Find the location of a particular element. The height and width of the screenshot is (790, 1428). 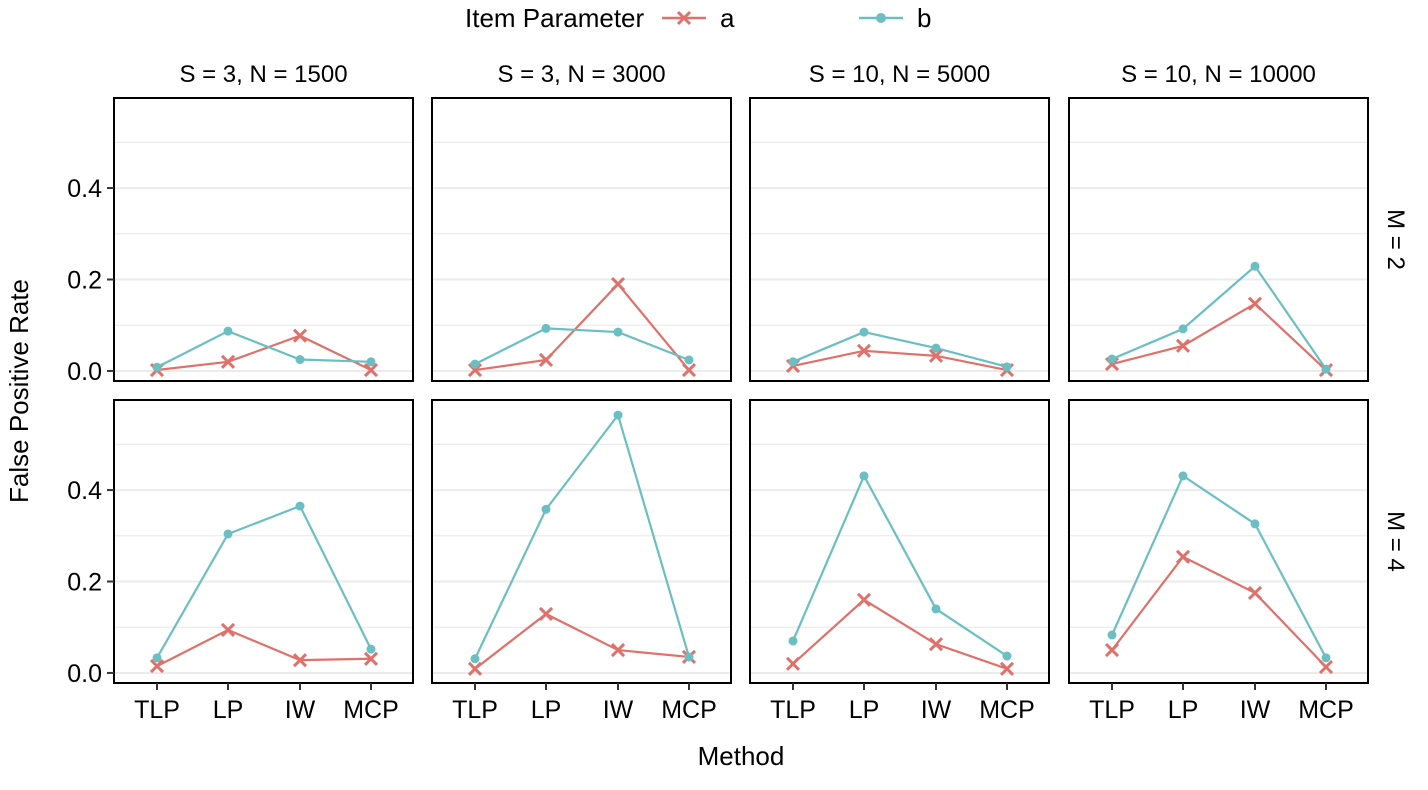

legend-marker-b is located at coordinates (881, 18).